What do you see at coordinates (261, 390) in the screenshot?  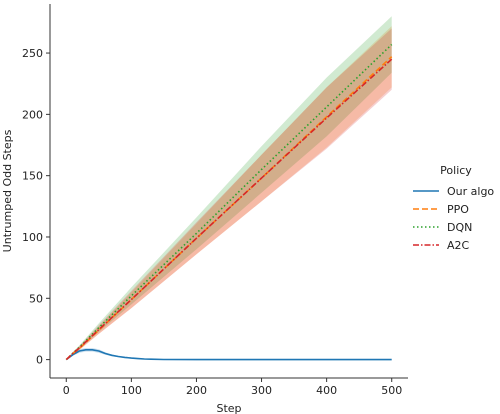 I see `x-tick-label: 300` at bounding box center [261, 390].